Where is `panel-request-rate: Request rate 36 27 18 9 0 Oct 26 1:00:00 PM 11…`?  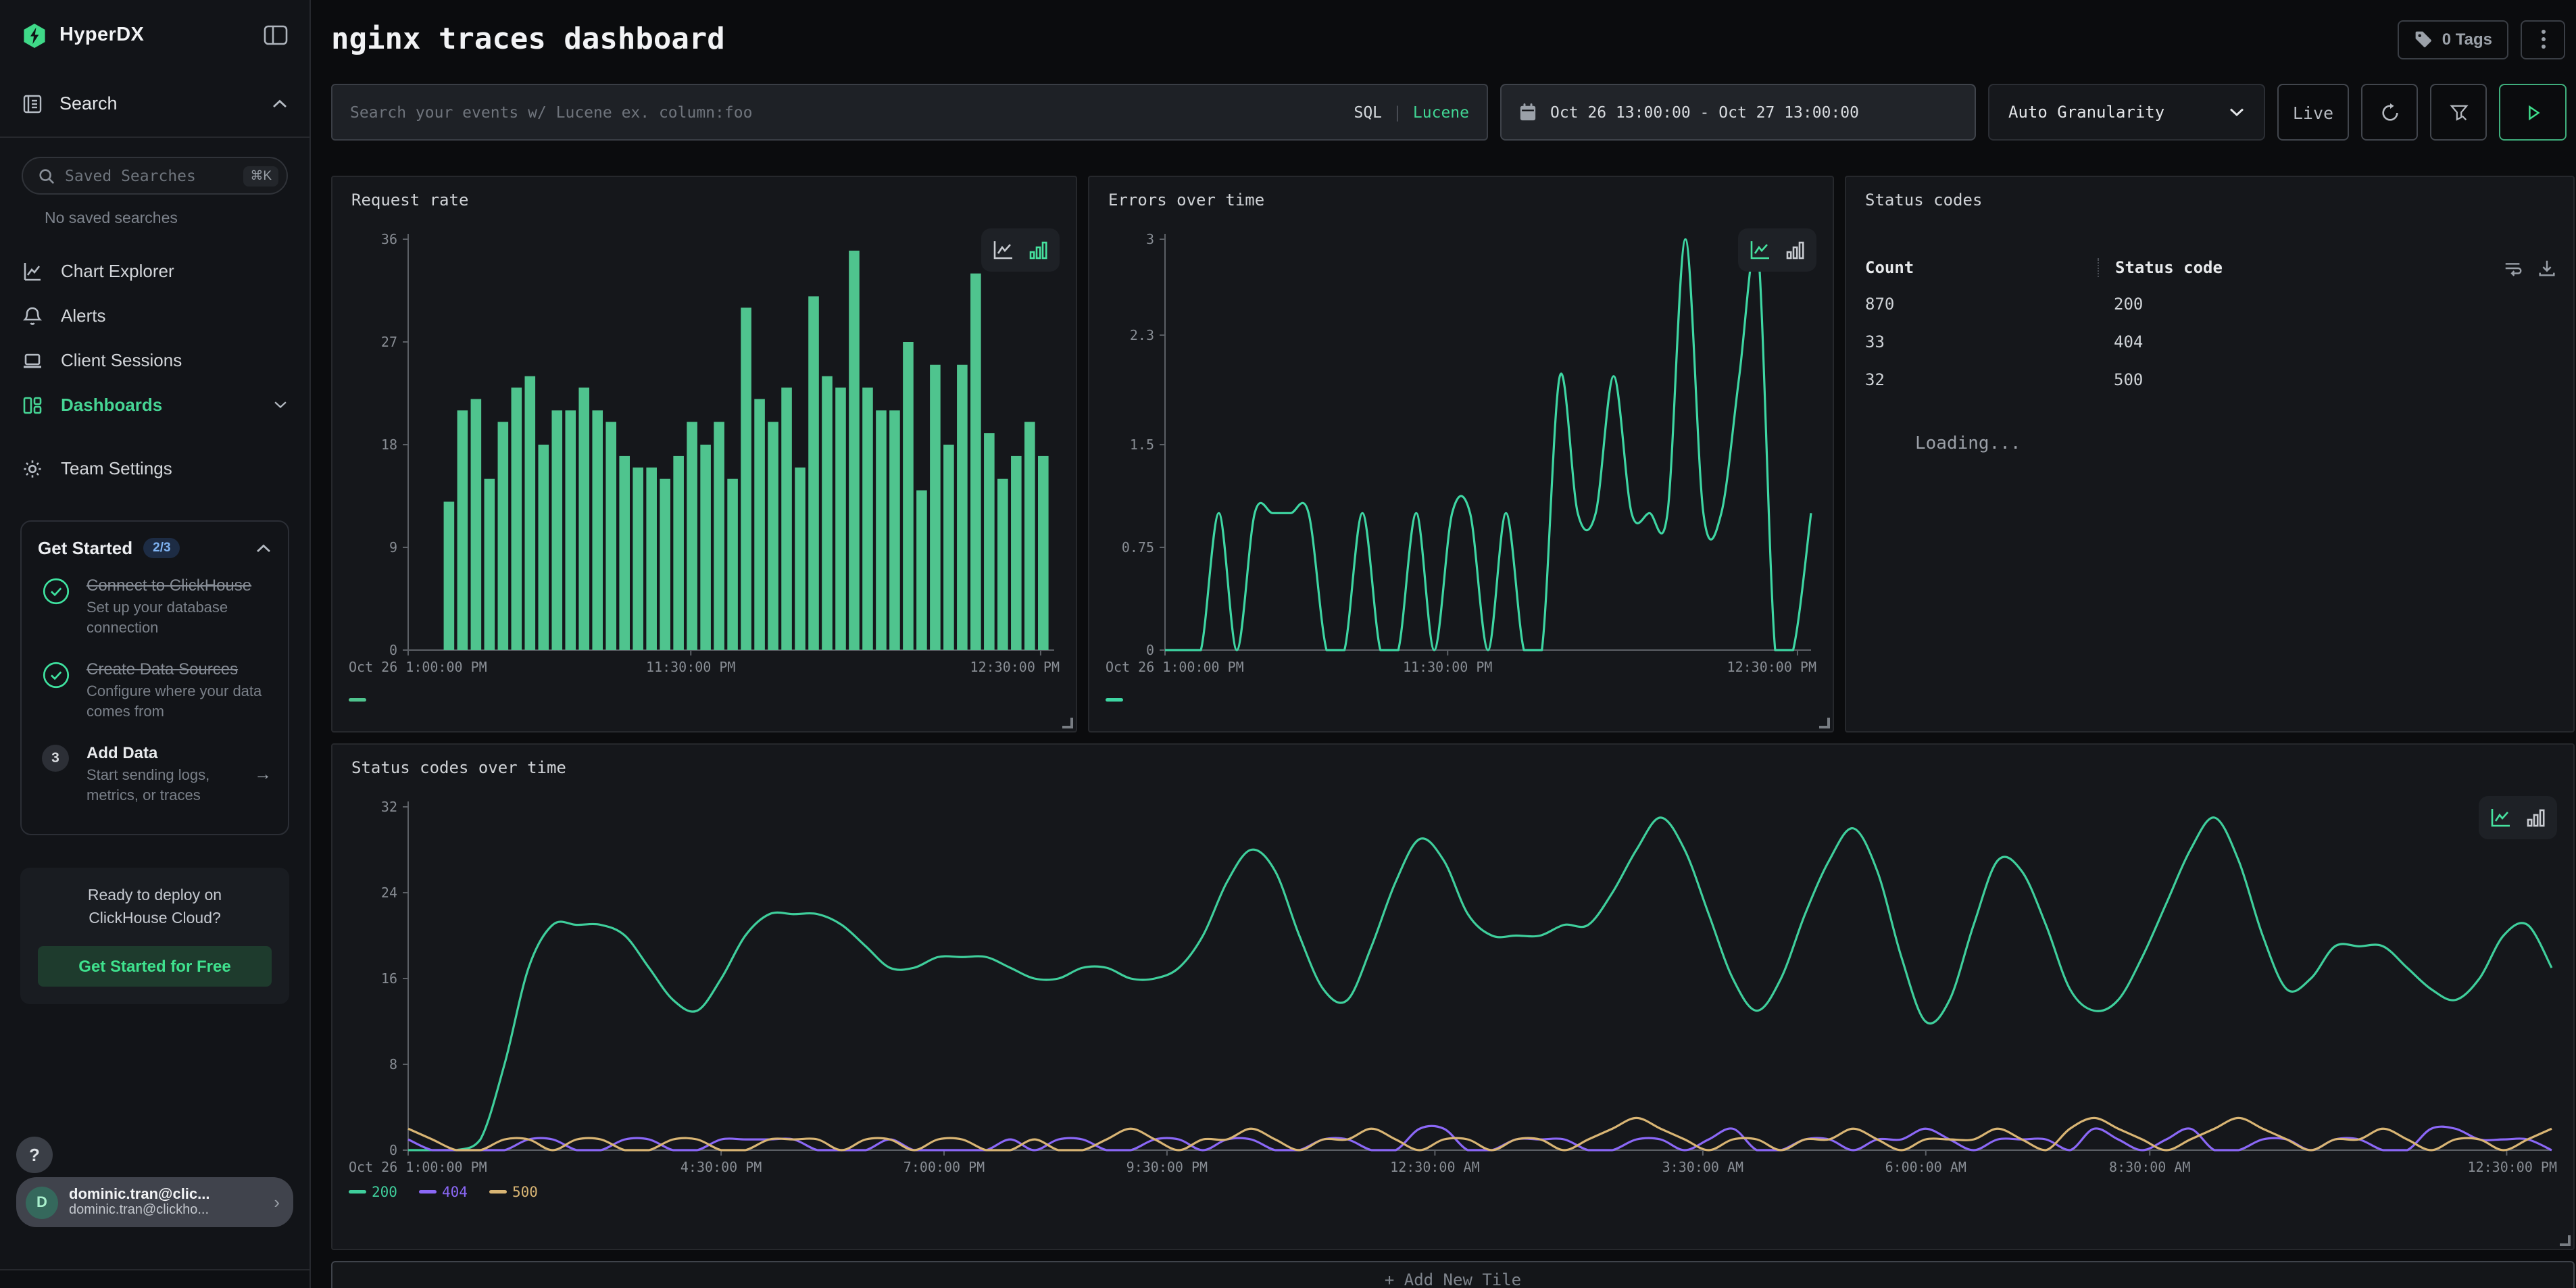 panel-request-rate: Request rate 36 27 18 9 0 Oct 26 1:00:00 PM 11… is located at coordinates (704, 455).